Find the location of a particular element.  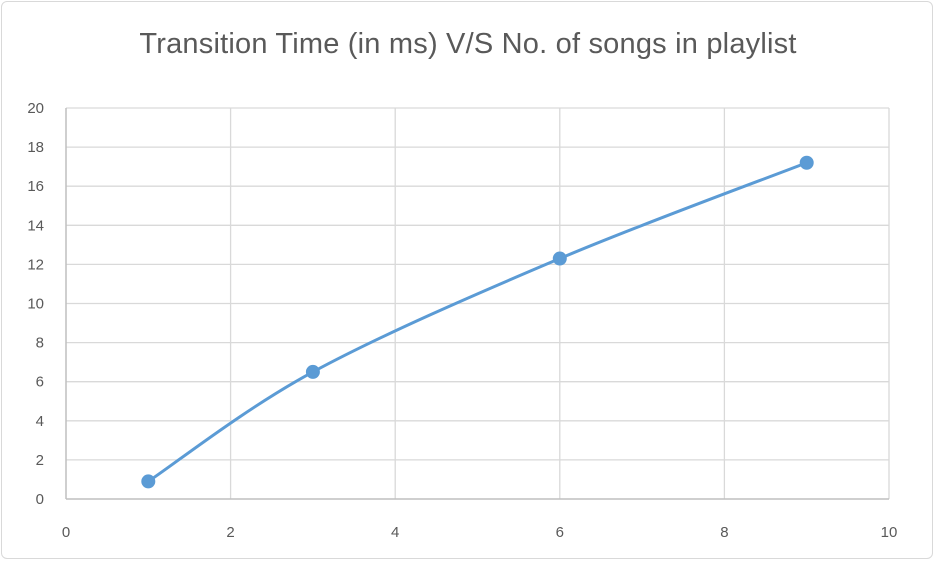

y-tick-label: 10 is located at coordinates (35, 304).